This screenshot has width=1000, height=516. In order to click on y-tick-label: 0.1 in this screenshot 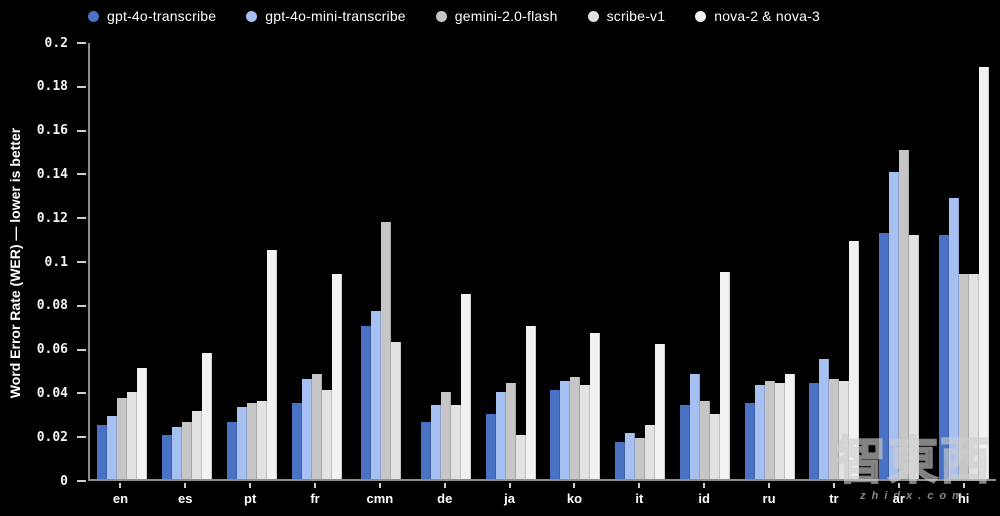, I will do `click(56, 262)`.